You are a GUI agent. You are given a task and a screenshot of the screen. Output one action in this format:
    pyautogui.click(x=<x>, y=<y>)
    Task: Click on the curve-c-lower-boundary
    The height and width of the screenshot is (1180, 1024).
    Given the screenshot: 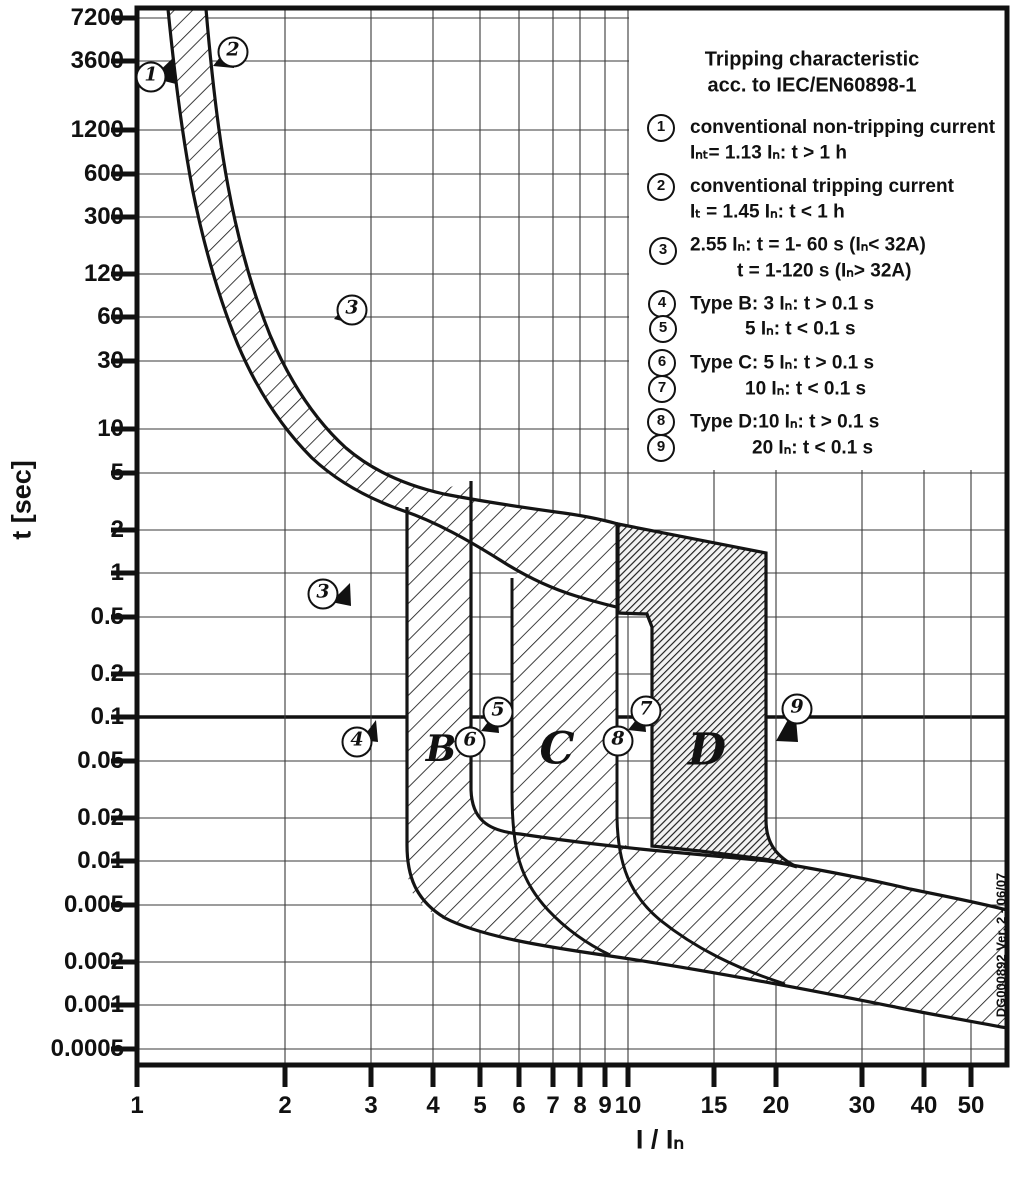 What is the action you would take?
    pyautogui.click(x=560, y=767)
    